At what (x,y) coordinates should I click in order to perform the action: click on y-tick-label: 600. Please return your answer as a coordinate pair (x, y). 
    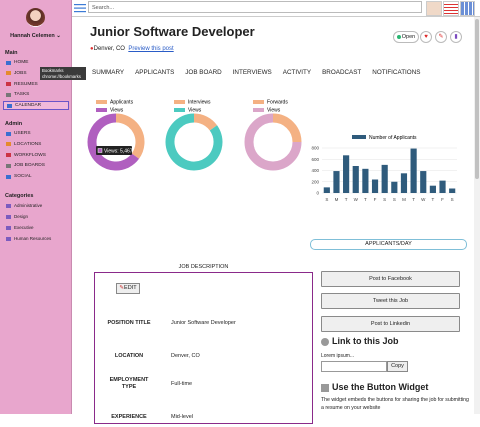
    Looking at the image, I should click on (315, 159).